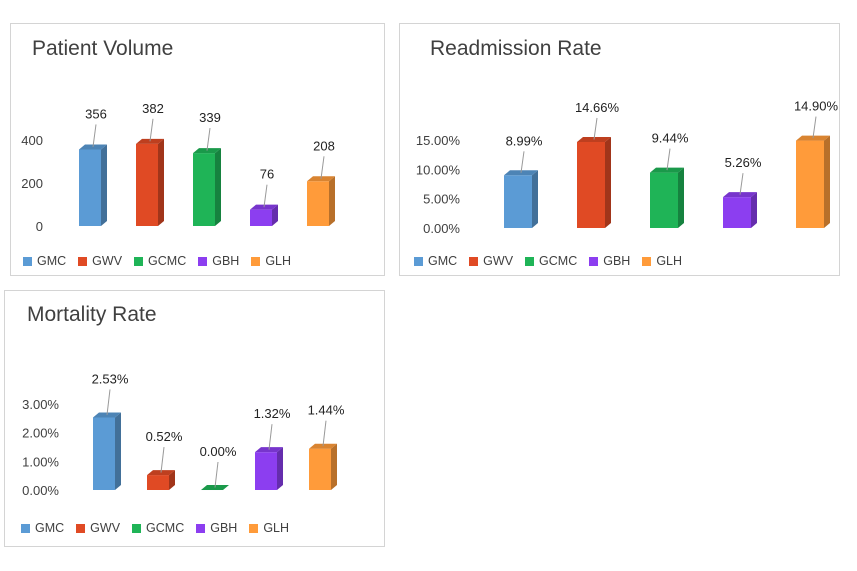 The width and height of the screenshot is (857, 571). What do you see at coordinates (326, 410) in the screenshot?
I see `data-label: 1.44%` at bounding box center [326, 410].